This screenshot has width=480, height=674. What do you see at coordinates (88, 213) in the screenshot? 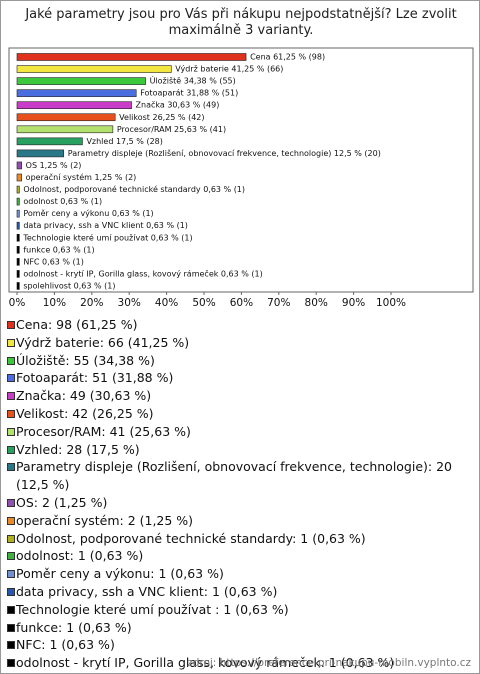
I see `bar-label: Poměr ceny a výkonu 0,63 % (1)` at bounding box center [88, 213].